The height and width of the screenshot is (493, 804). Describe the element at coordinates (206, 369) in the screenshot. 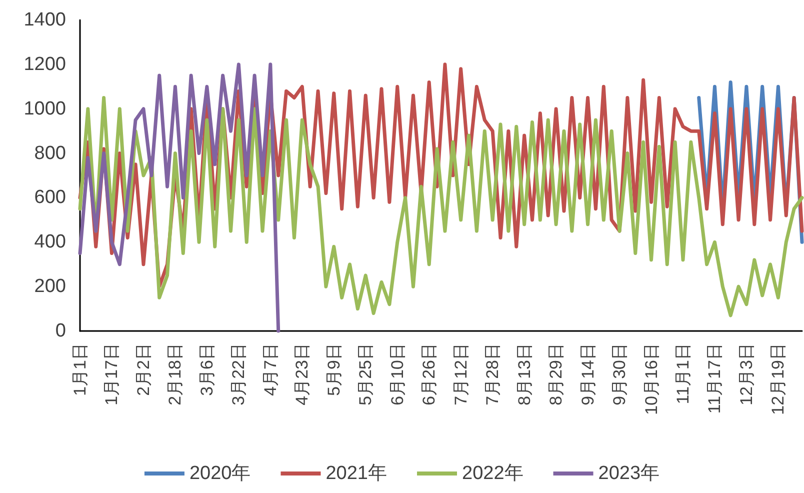

I see `x-tick-label: 3月6日` at that location.